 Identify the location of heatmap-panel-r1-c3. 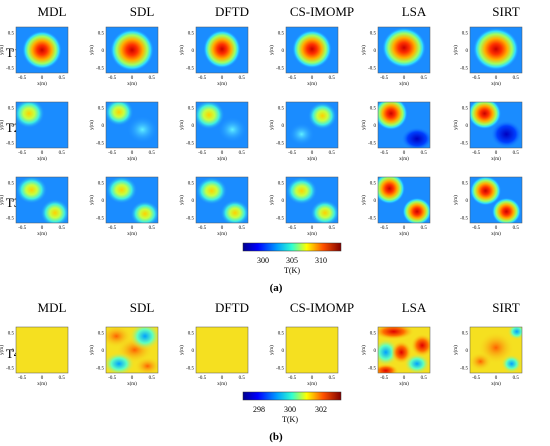
(222, 50).